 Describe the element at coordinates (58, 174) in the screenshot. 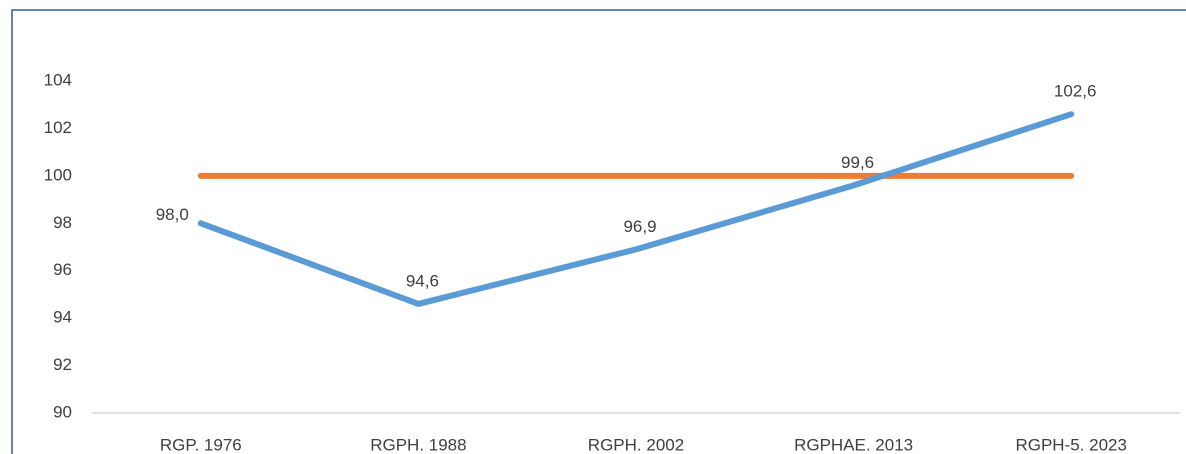

I see `y-tick-label: 100` at that location.